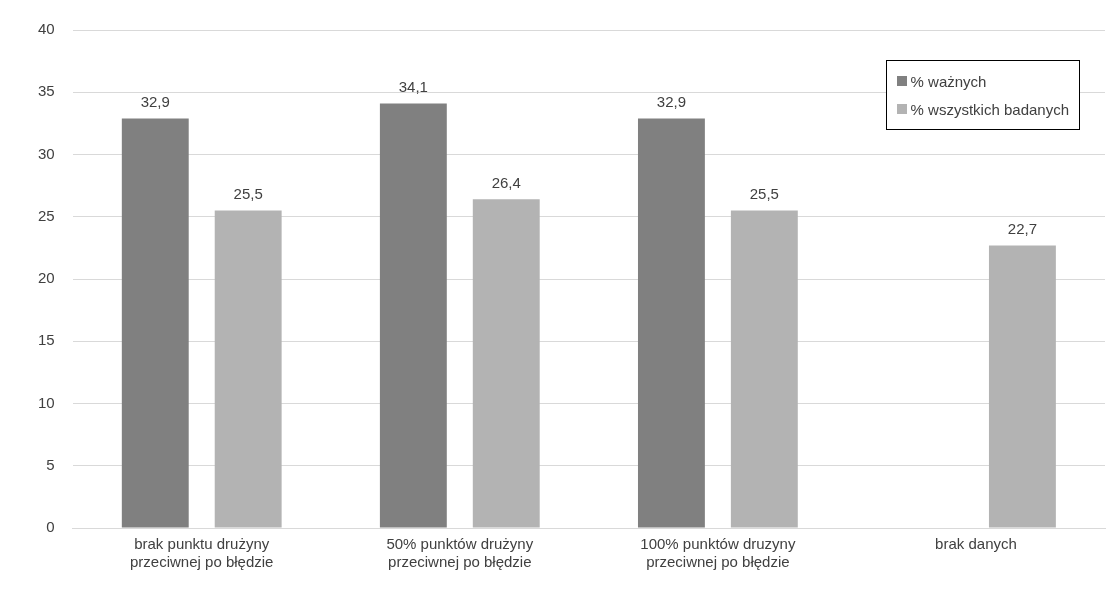 Image resolution: width=1117 pixels, height=590 pixels. What do you see at coordinates (50, 464) in the screenshot?
I see `y-tick-label: 5` at bounding box center [50, 464].